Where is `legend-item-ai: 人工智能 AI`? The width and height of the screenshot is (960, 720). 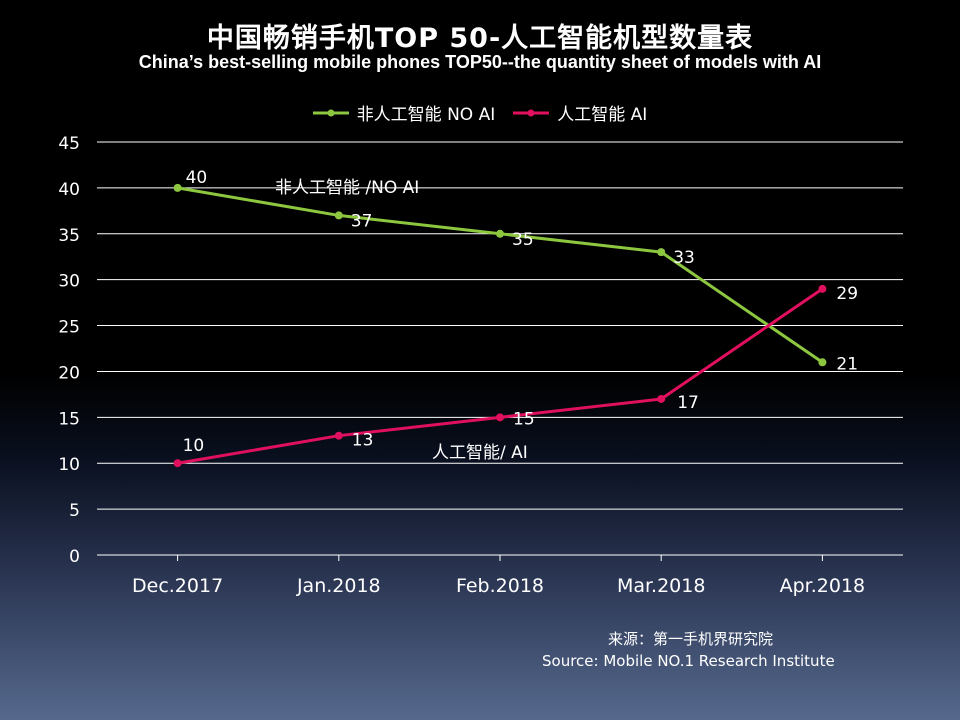 legend-item-ai: 人工智能 AI is located at coordinates (580, 112).